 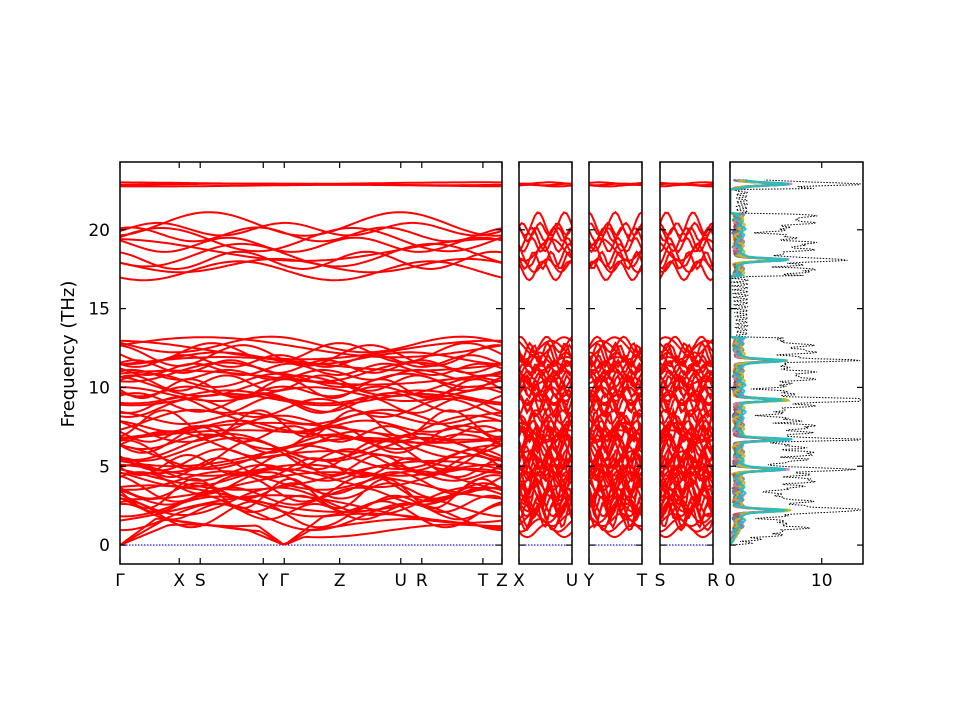 What do you see at coordinates (99, 388) in the screenshot?
I see `y-tick-label: 10` at bounding box center [99, 388].